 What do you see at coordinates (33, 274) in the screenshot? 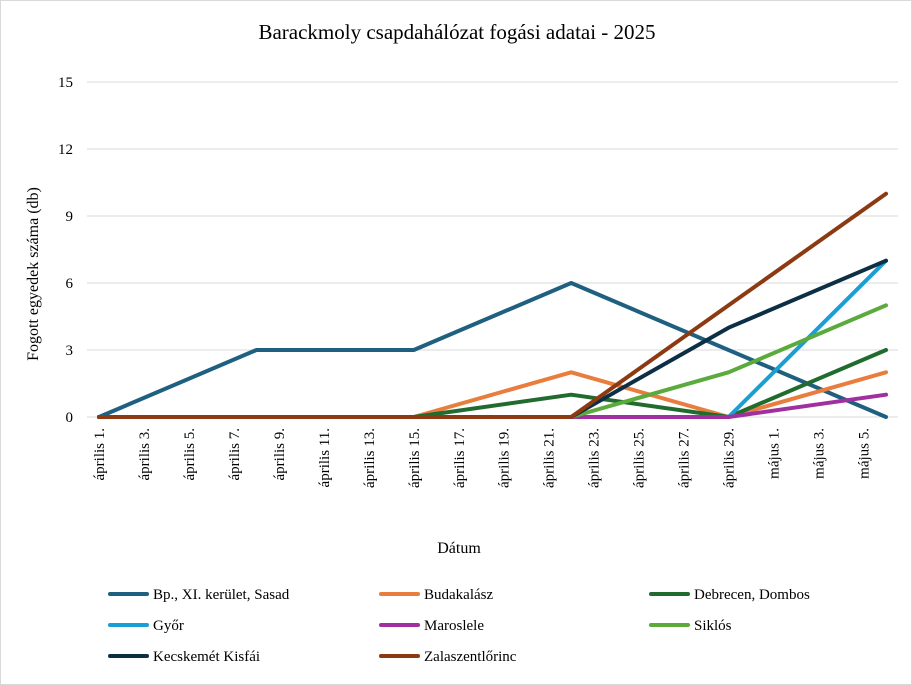
I see `y-axis-title: Fogott egyedek száma (db)` at bounding box center [33, 274].